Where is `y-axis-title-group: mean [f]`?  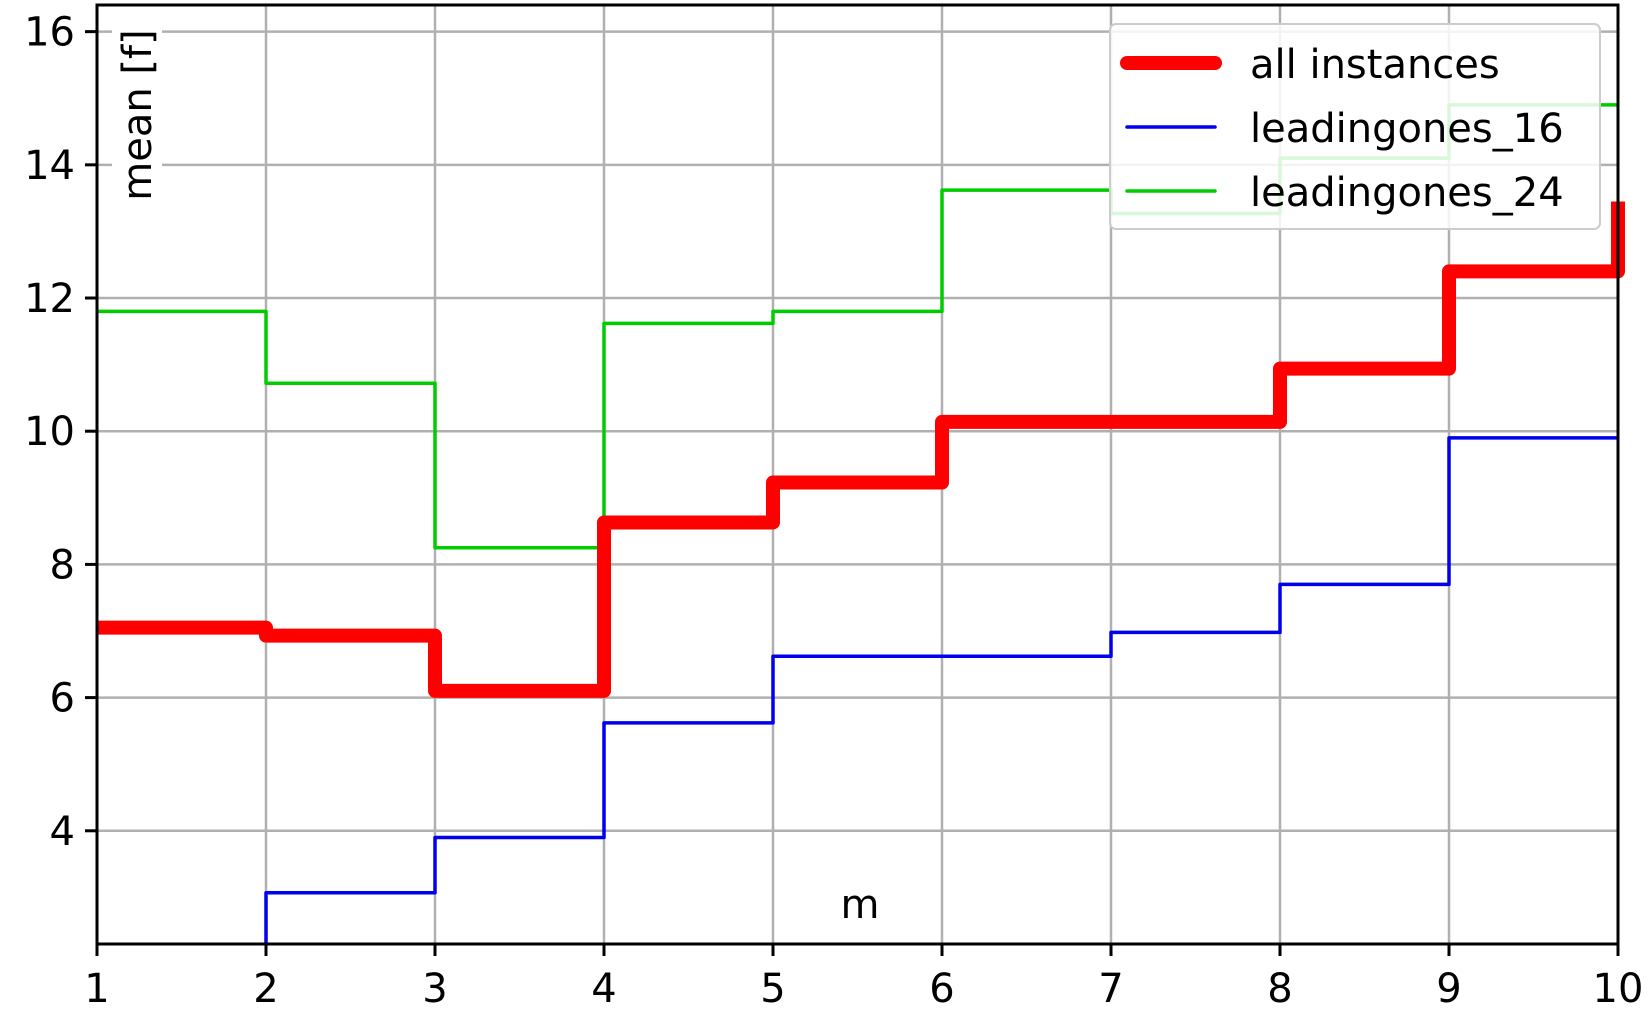
y-axis-title-group: mean [f] is located at coordinates (137, 115).